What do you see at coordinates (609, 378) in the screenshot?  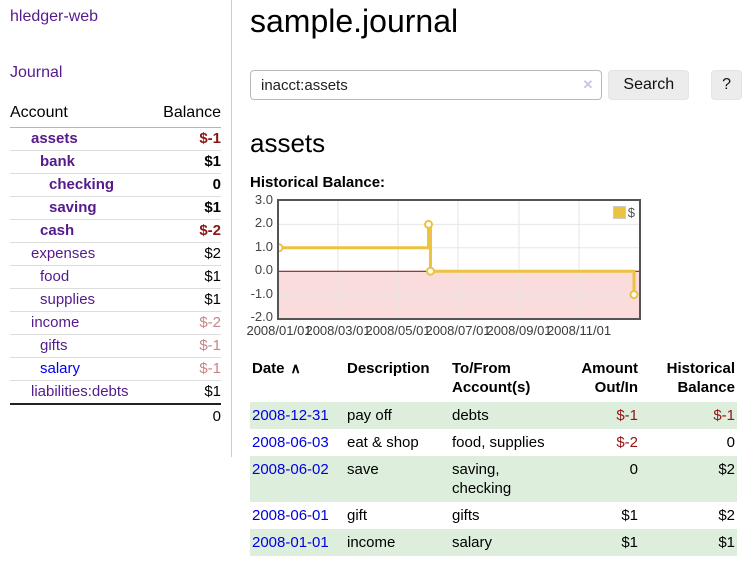 I see `amount-column-header: Amount Out/In` at bounding box center [609, 378].